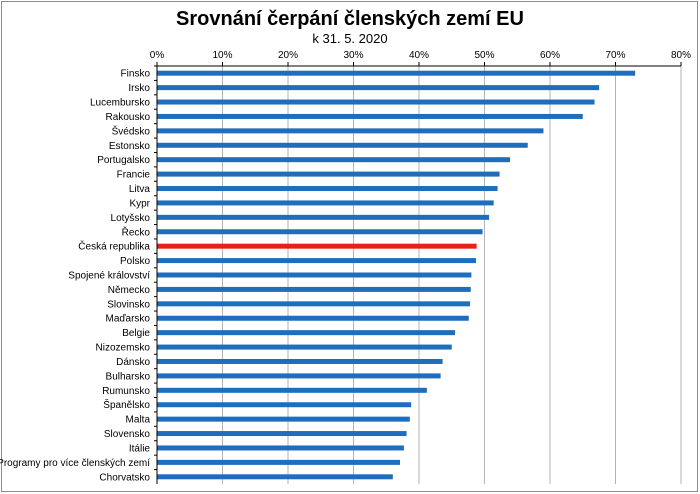  What do you see at coordinates (222, 55) in the screenshot?
I see `x-tick-label: 10%` at bounding box center [222, 55].